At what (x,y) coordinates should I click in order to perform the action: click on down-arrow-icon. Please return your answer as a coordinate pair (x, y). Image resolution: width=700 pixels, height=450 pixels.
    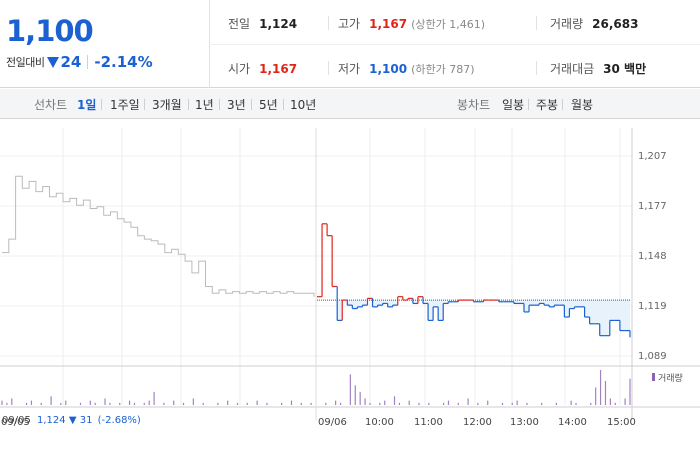
    Looking at the image, I should click on (53, 62).